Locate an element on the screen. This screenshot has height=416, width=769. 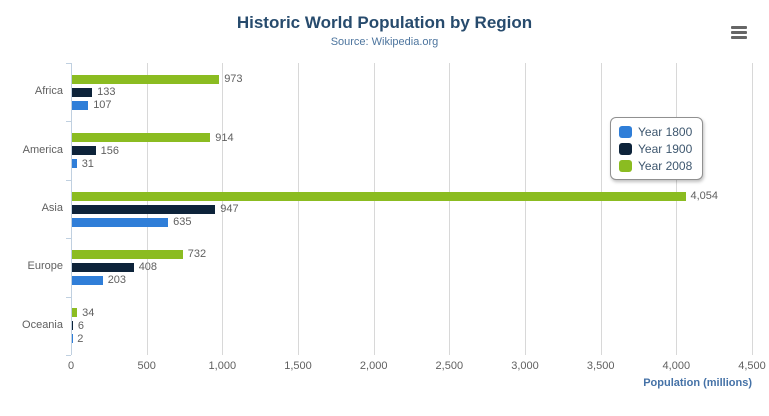
bar-year-1900-europe is located at coordinates (103, 267).